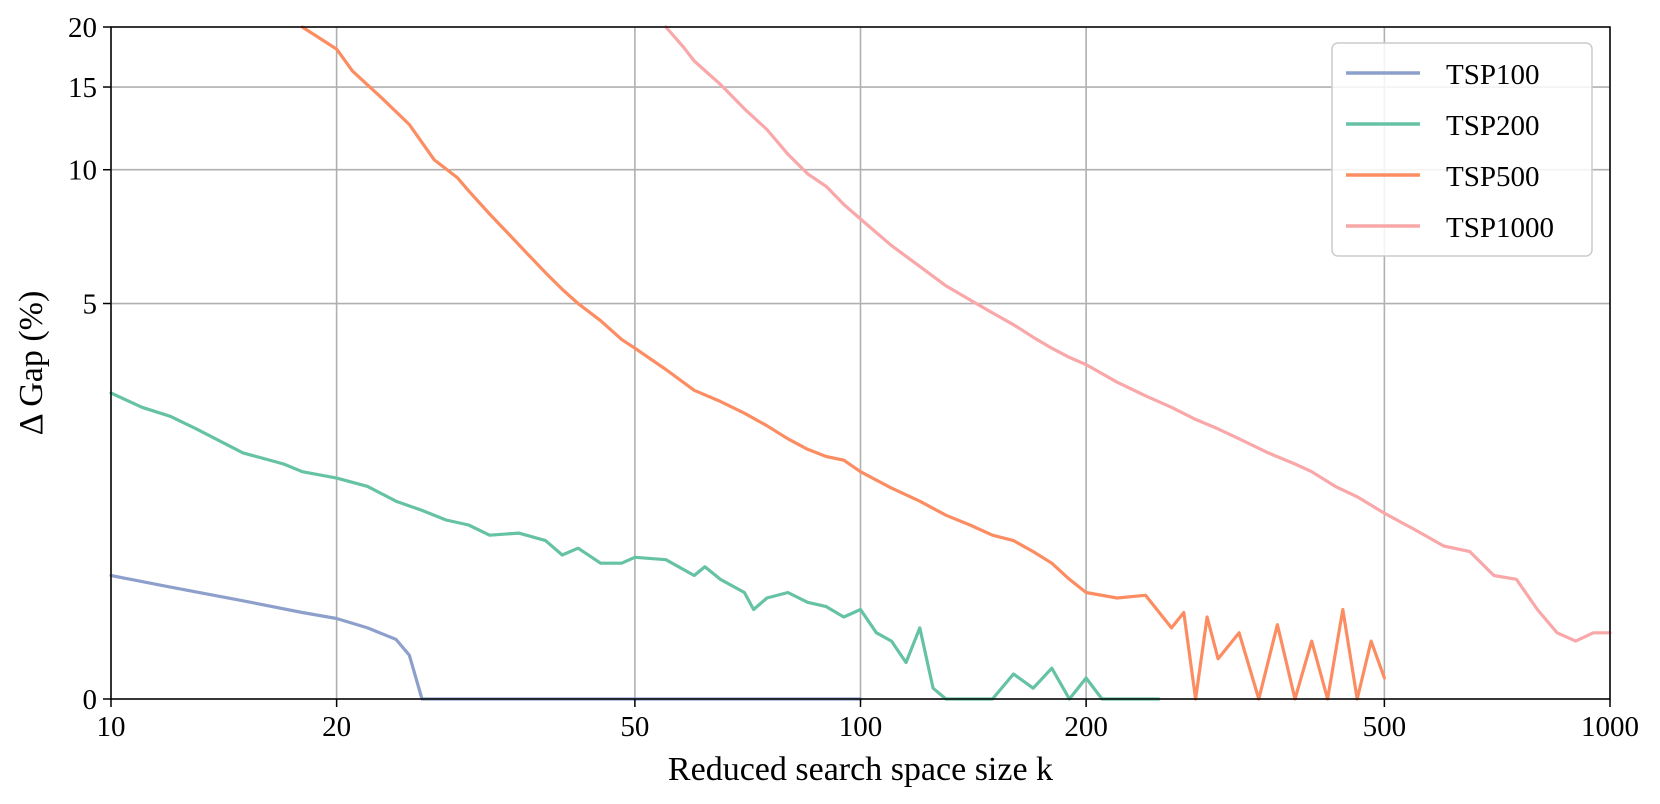 The image size is (1660, 804). Describe the element at coordinates (90, 305) in the screenshot. I see `y-tick-label: 5` at that location.